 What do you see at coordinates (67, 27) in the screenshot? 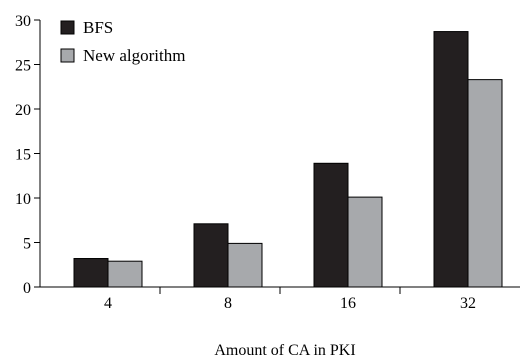
I see `legend-swatch-bfs` at bounding box center [67, 27].